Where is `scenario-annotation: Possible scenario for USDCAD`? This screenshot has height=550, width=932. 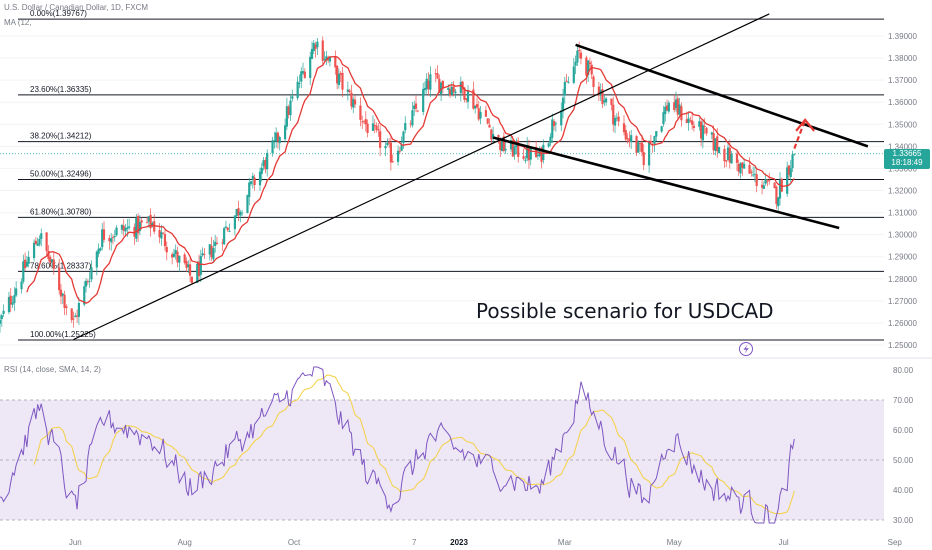
scenario-annotation: Possible scenario for USDCAD is located at coordinates (625, 311).